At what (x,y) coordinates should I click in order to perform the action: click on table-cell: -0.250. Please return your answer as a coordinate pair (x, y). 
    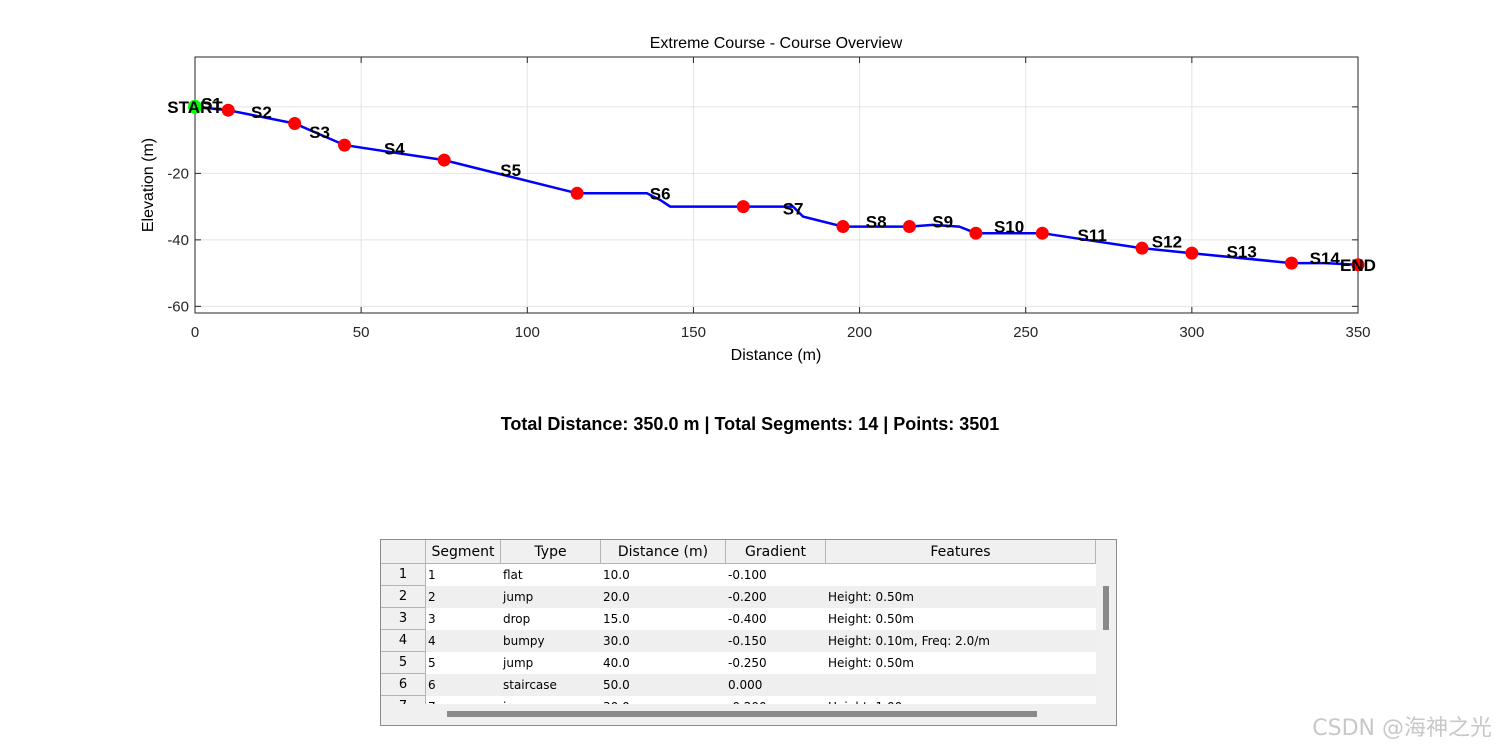
    Looking at the image, I should click on (776, 663).